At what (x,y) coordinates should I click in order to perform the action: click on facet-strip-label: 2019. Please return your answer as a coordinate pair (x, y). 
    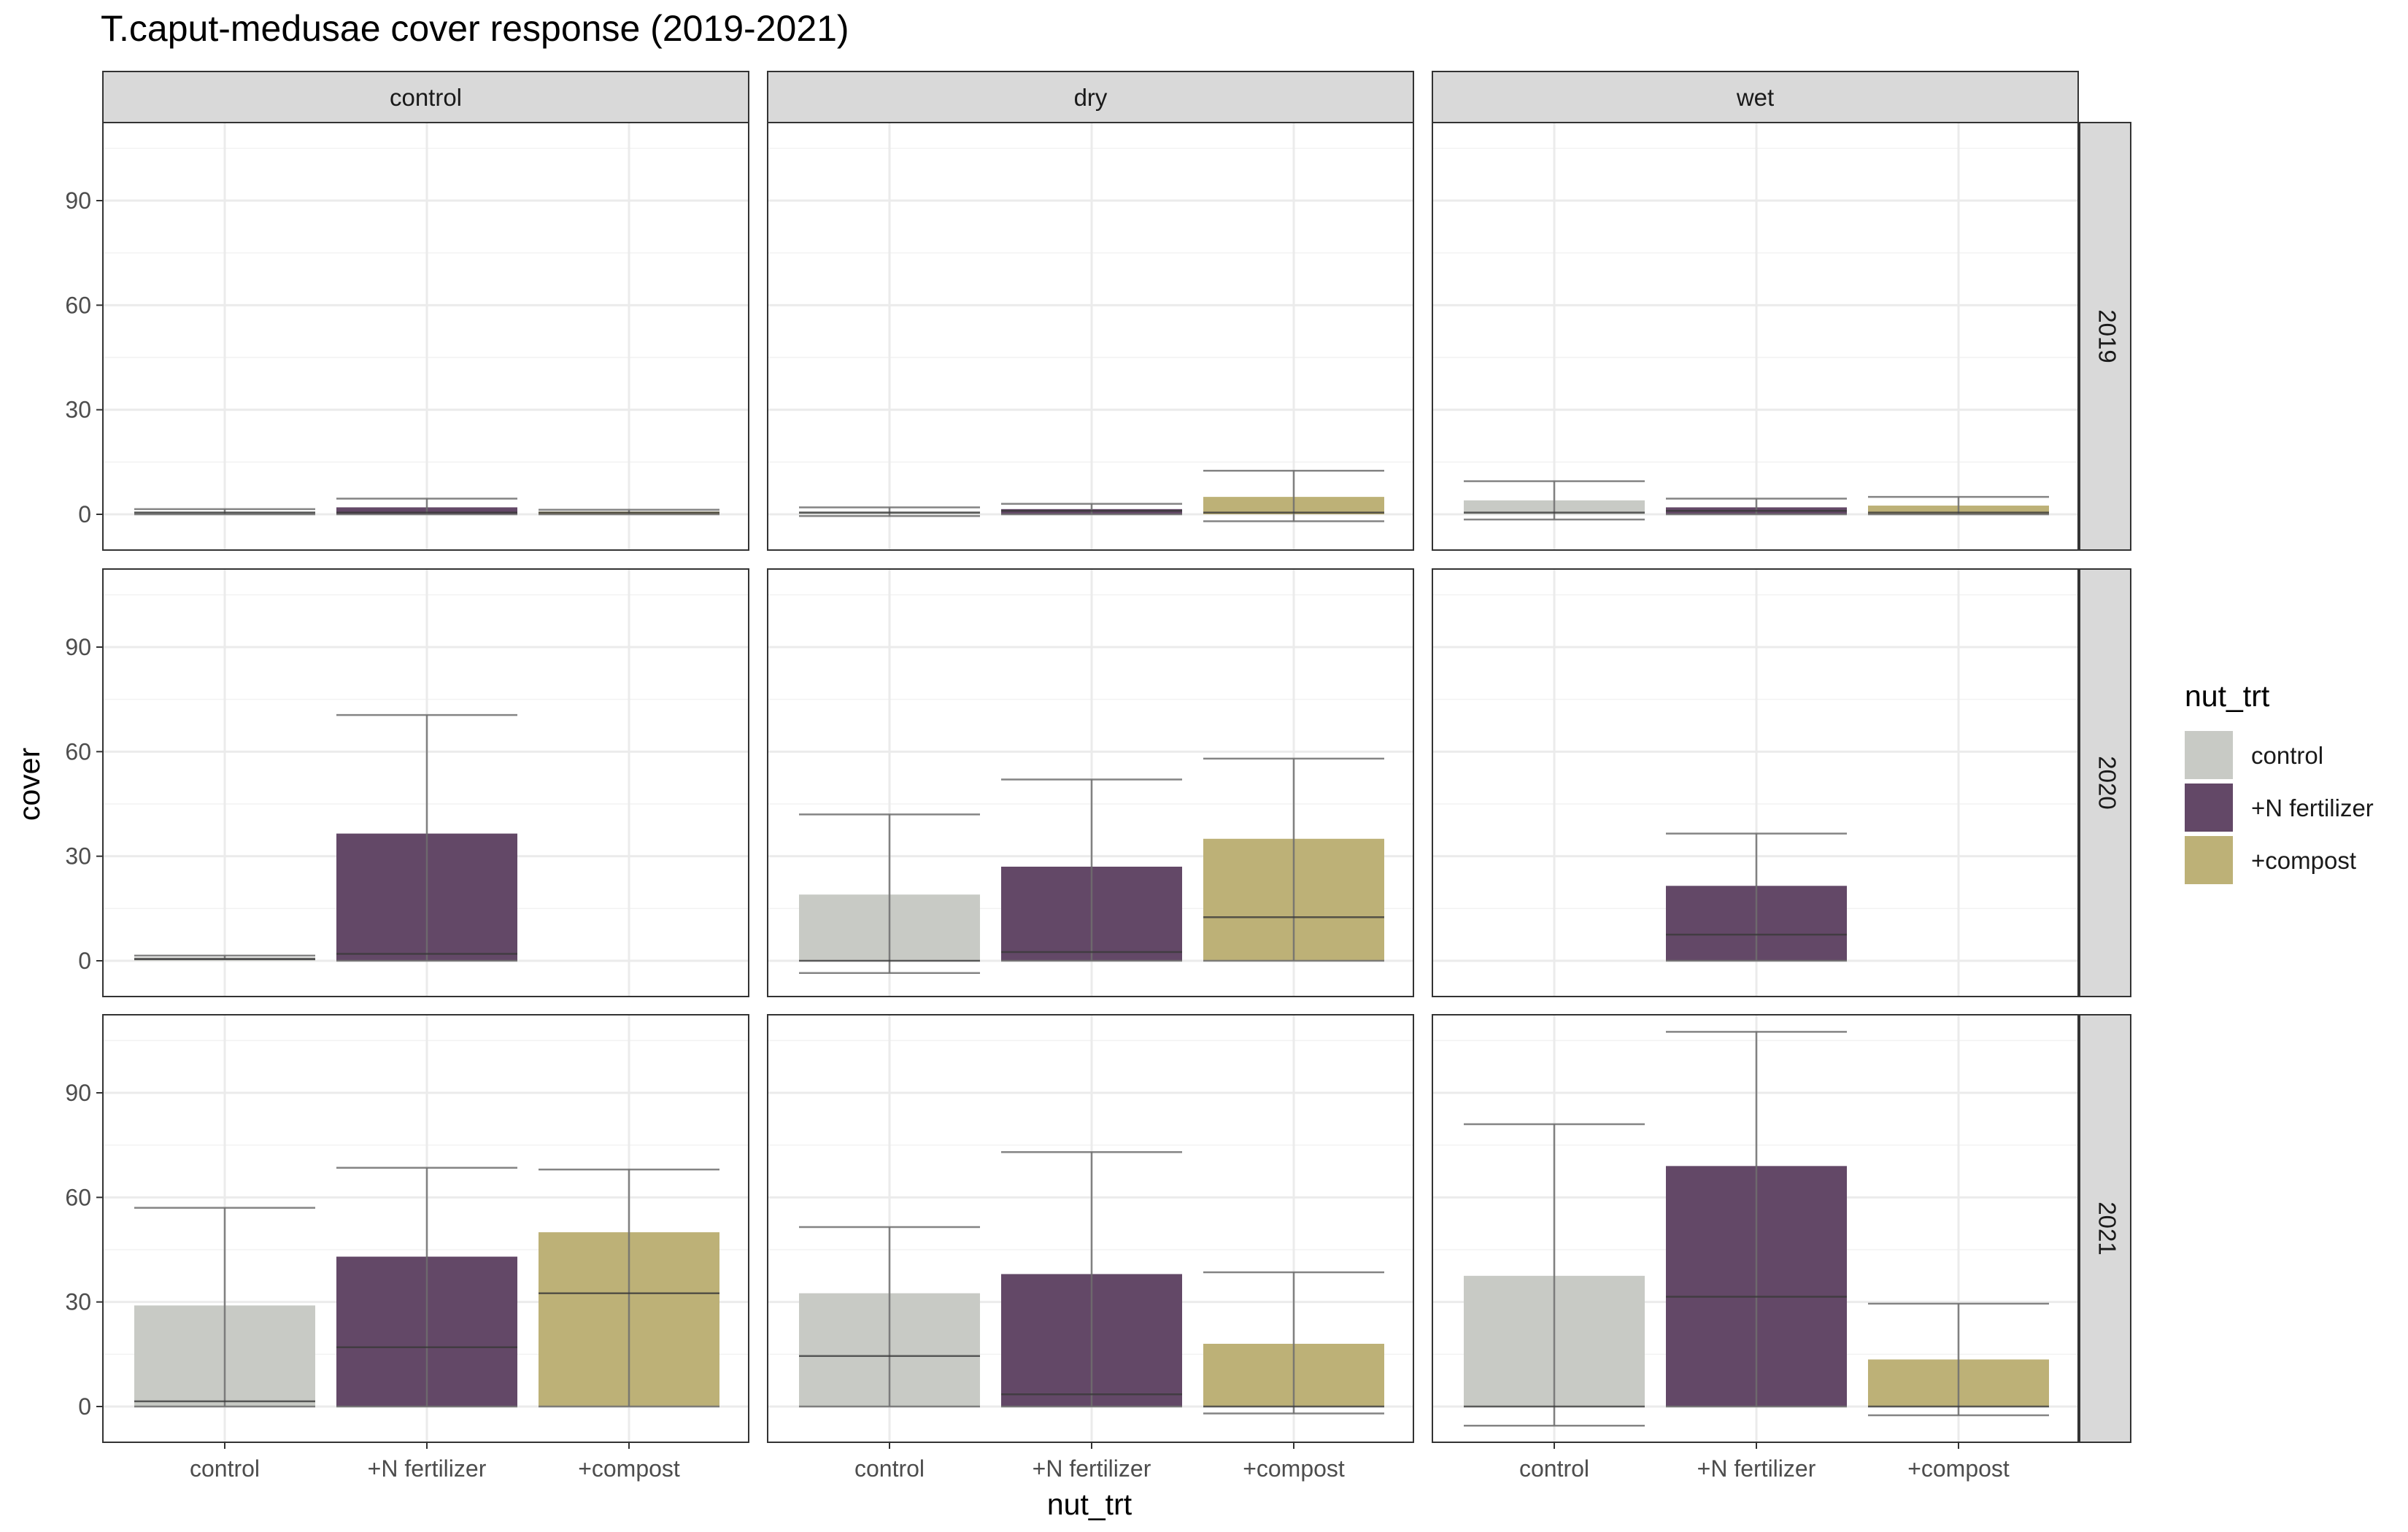
    Looking at the image, I should click on (2107, 336).